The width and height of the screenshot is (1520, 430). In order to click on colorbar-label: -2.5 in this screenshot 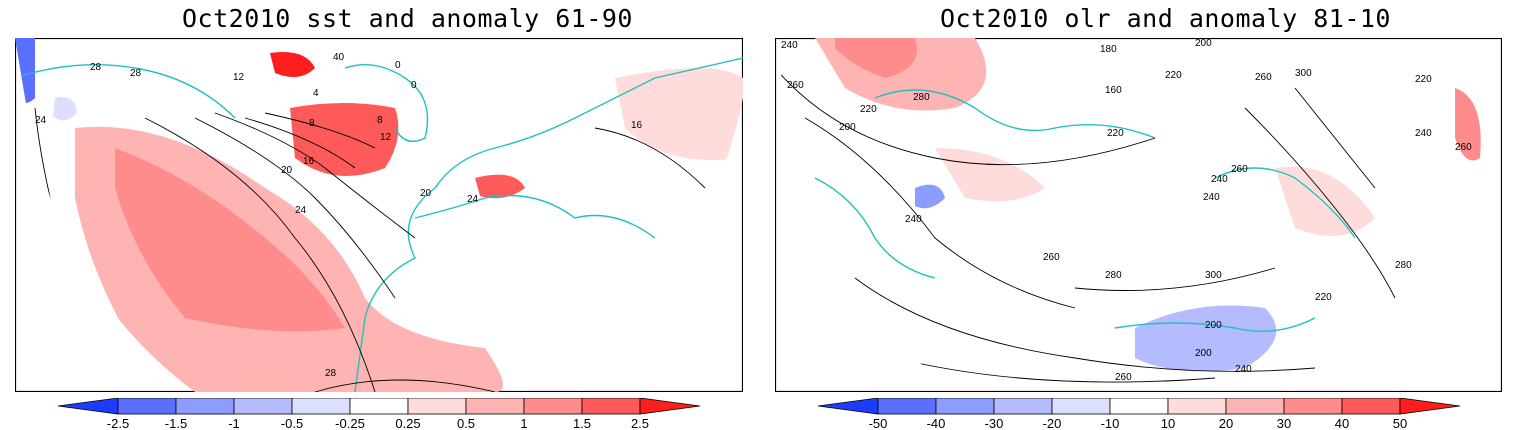, I will do `click(118, 423)`.